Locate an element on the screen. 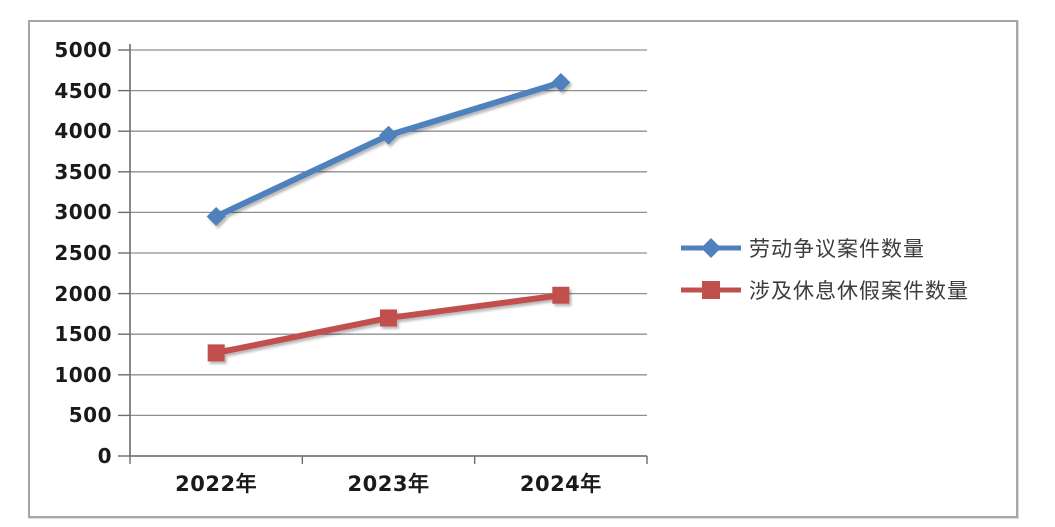  y-axis-tick-label: 1000 is located at coordinates (83, 374).